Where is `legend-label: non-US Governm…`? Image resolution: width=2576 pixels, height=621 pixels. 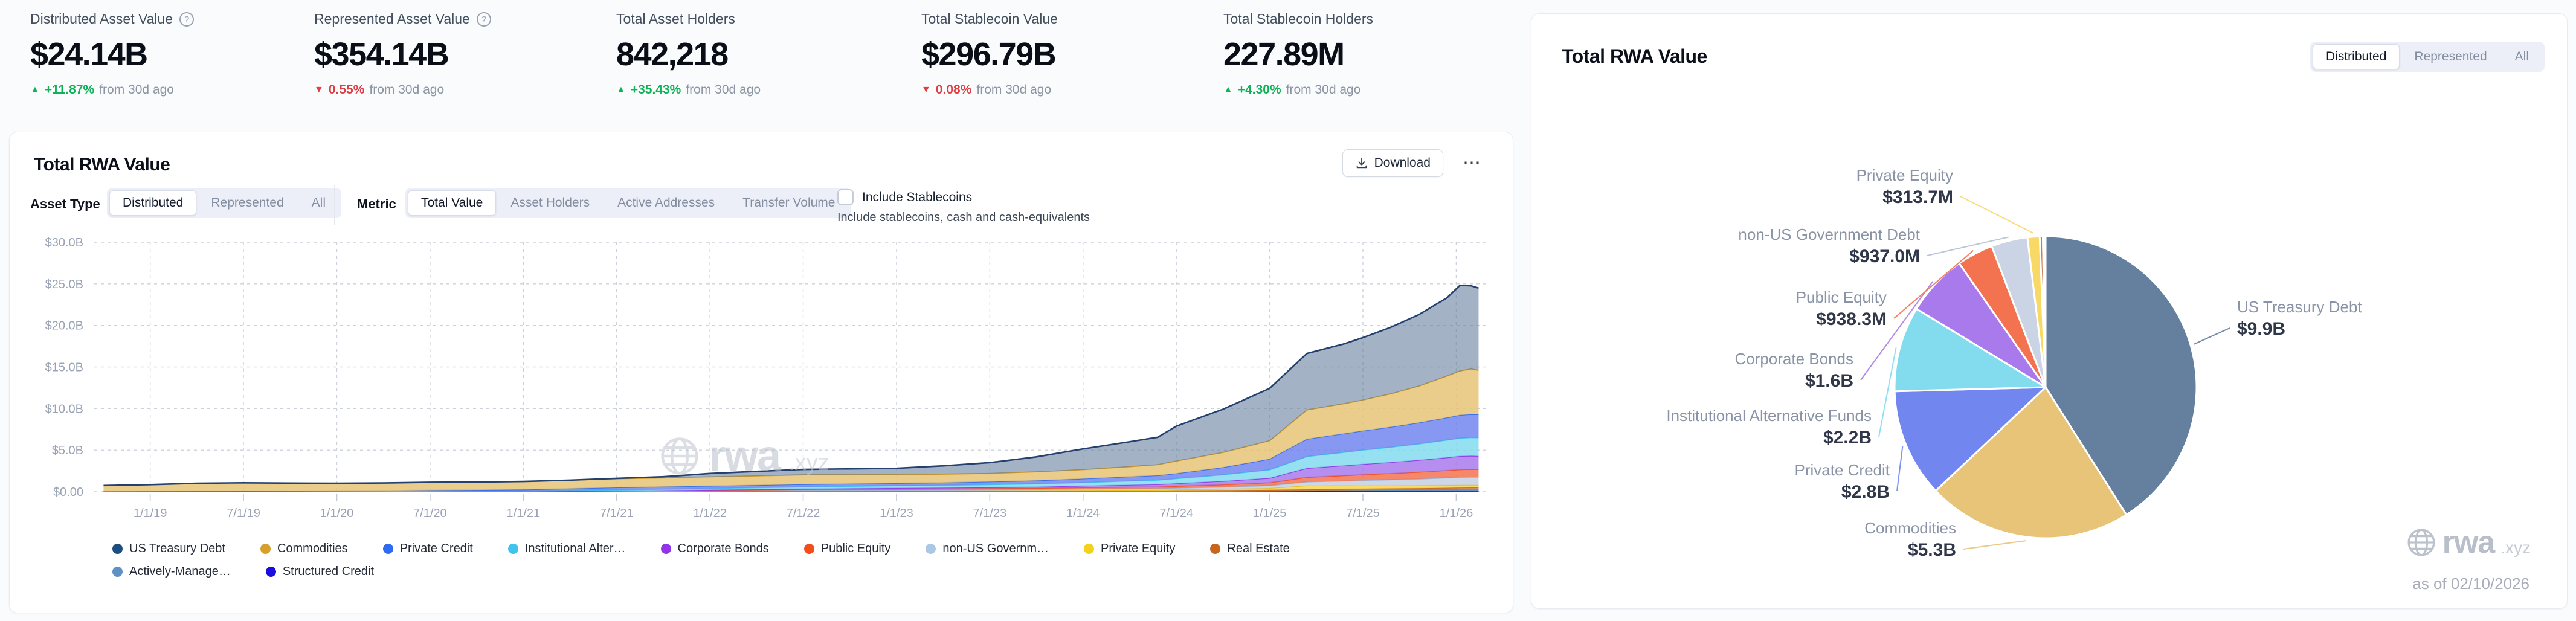 legend-label: non-US Governm… is located at coordinates (995, 548).